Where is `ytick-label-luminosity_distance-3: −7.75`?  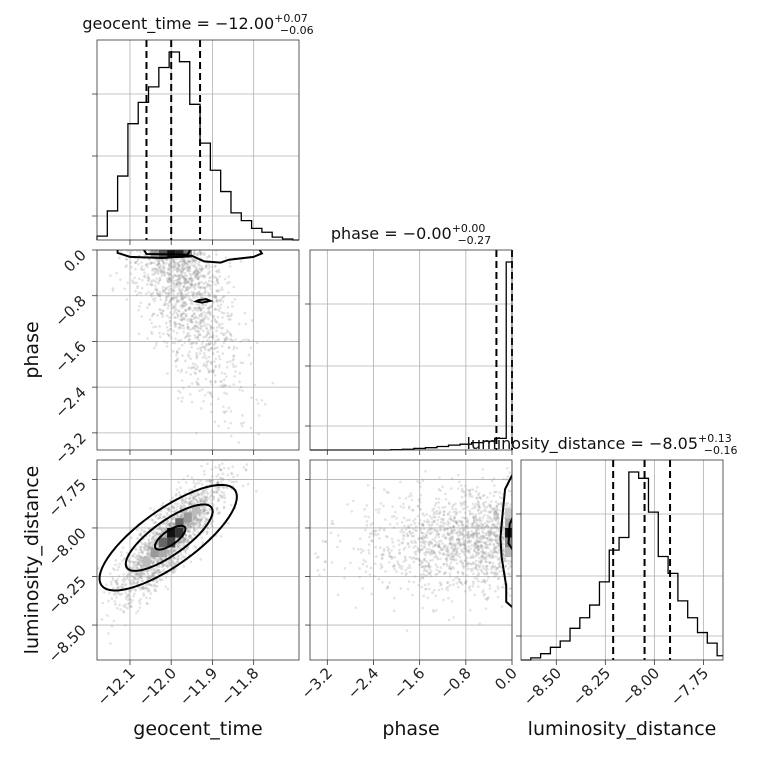
ytick-label-luminosity_distance-3: −7.75 is located at coordinates (67, 498).